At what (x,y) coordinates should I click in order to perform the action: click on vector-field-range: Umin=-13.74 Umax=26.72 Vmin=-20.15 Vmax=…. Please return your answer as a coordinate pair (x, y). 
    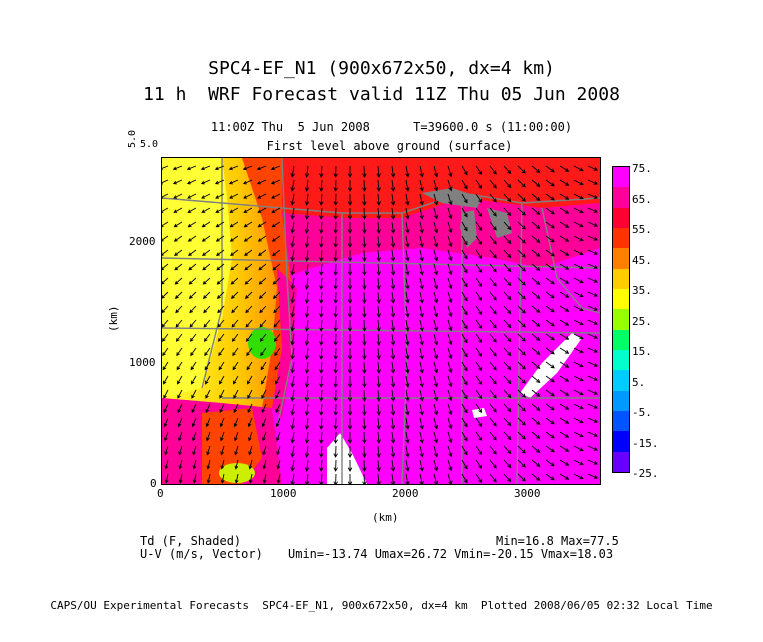
    Looking at the image, I should click on (451, 554).